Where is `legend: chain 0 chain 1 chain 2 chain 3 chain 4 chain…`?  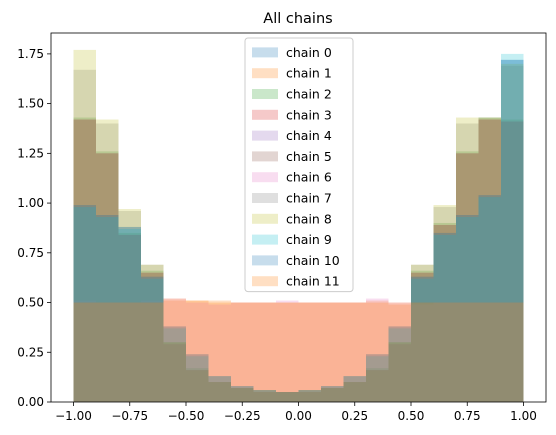 legend: chain 0 chain 1 chain 2 chain 3 chain 4 chain… is located at coordinates (299, 165).